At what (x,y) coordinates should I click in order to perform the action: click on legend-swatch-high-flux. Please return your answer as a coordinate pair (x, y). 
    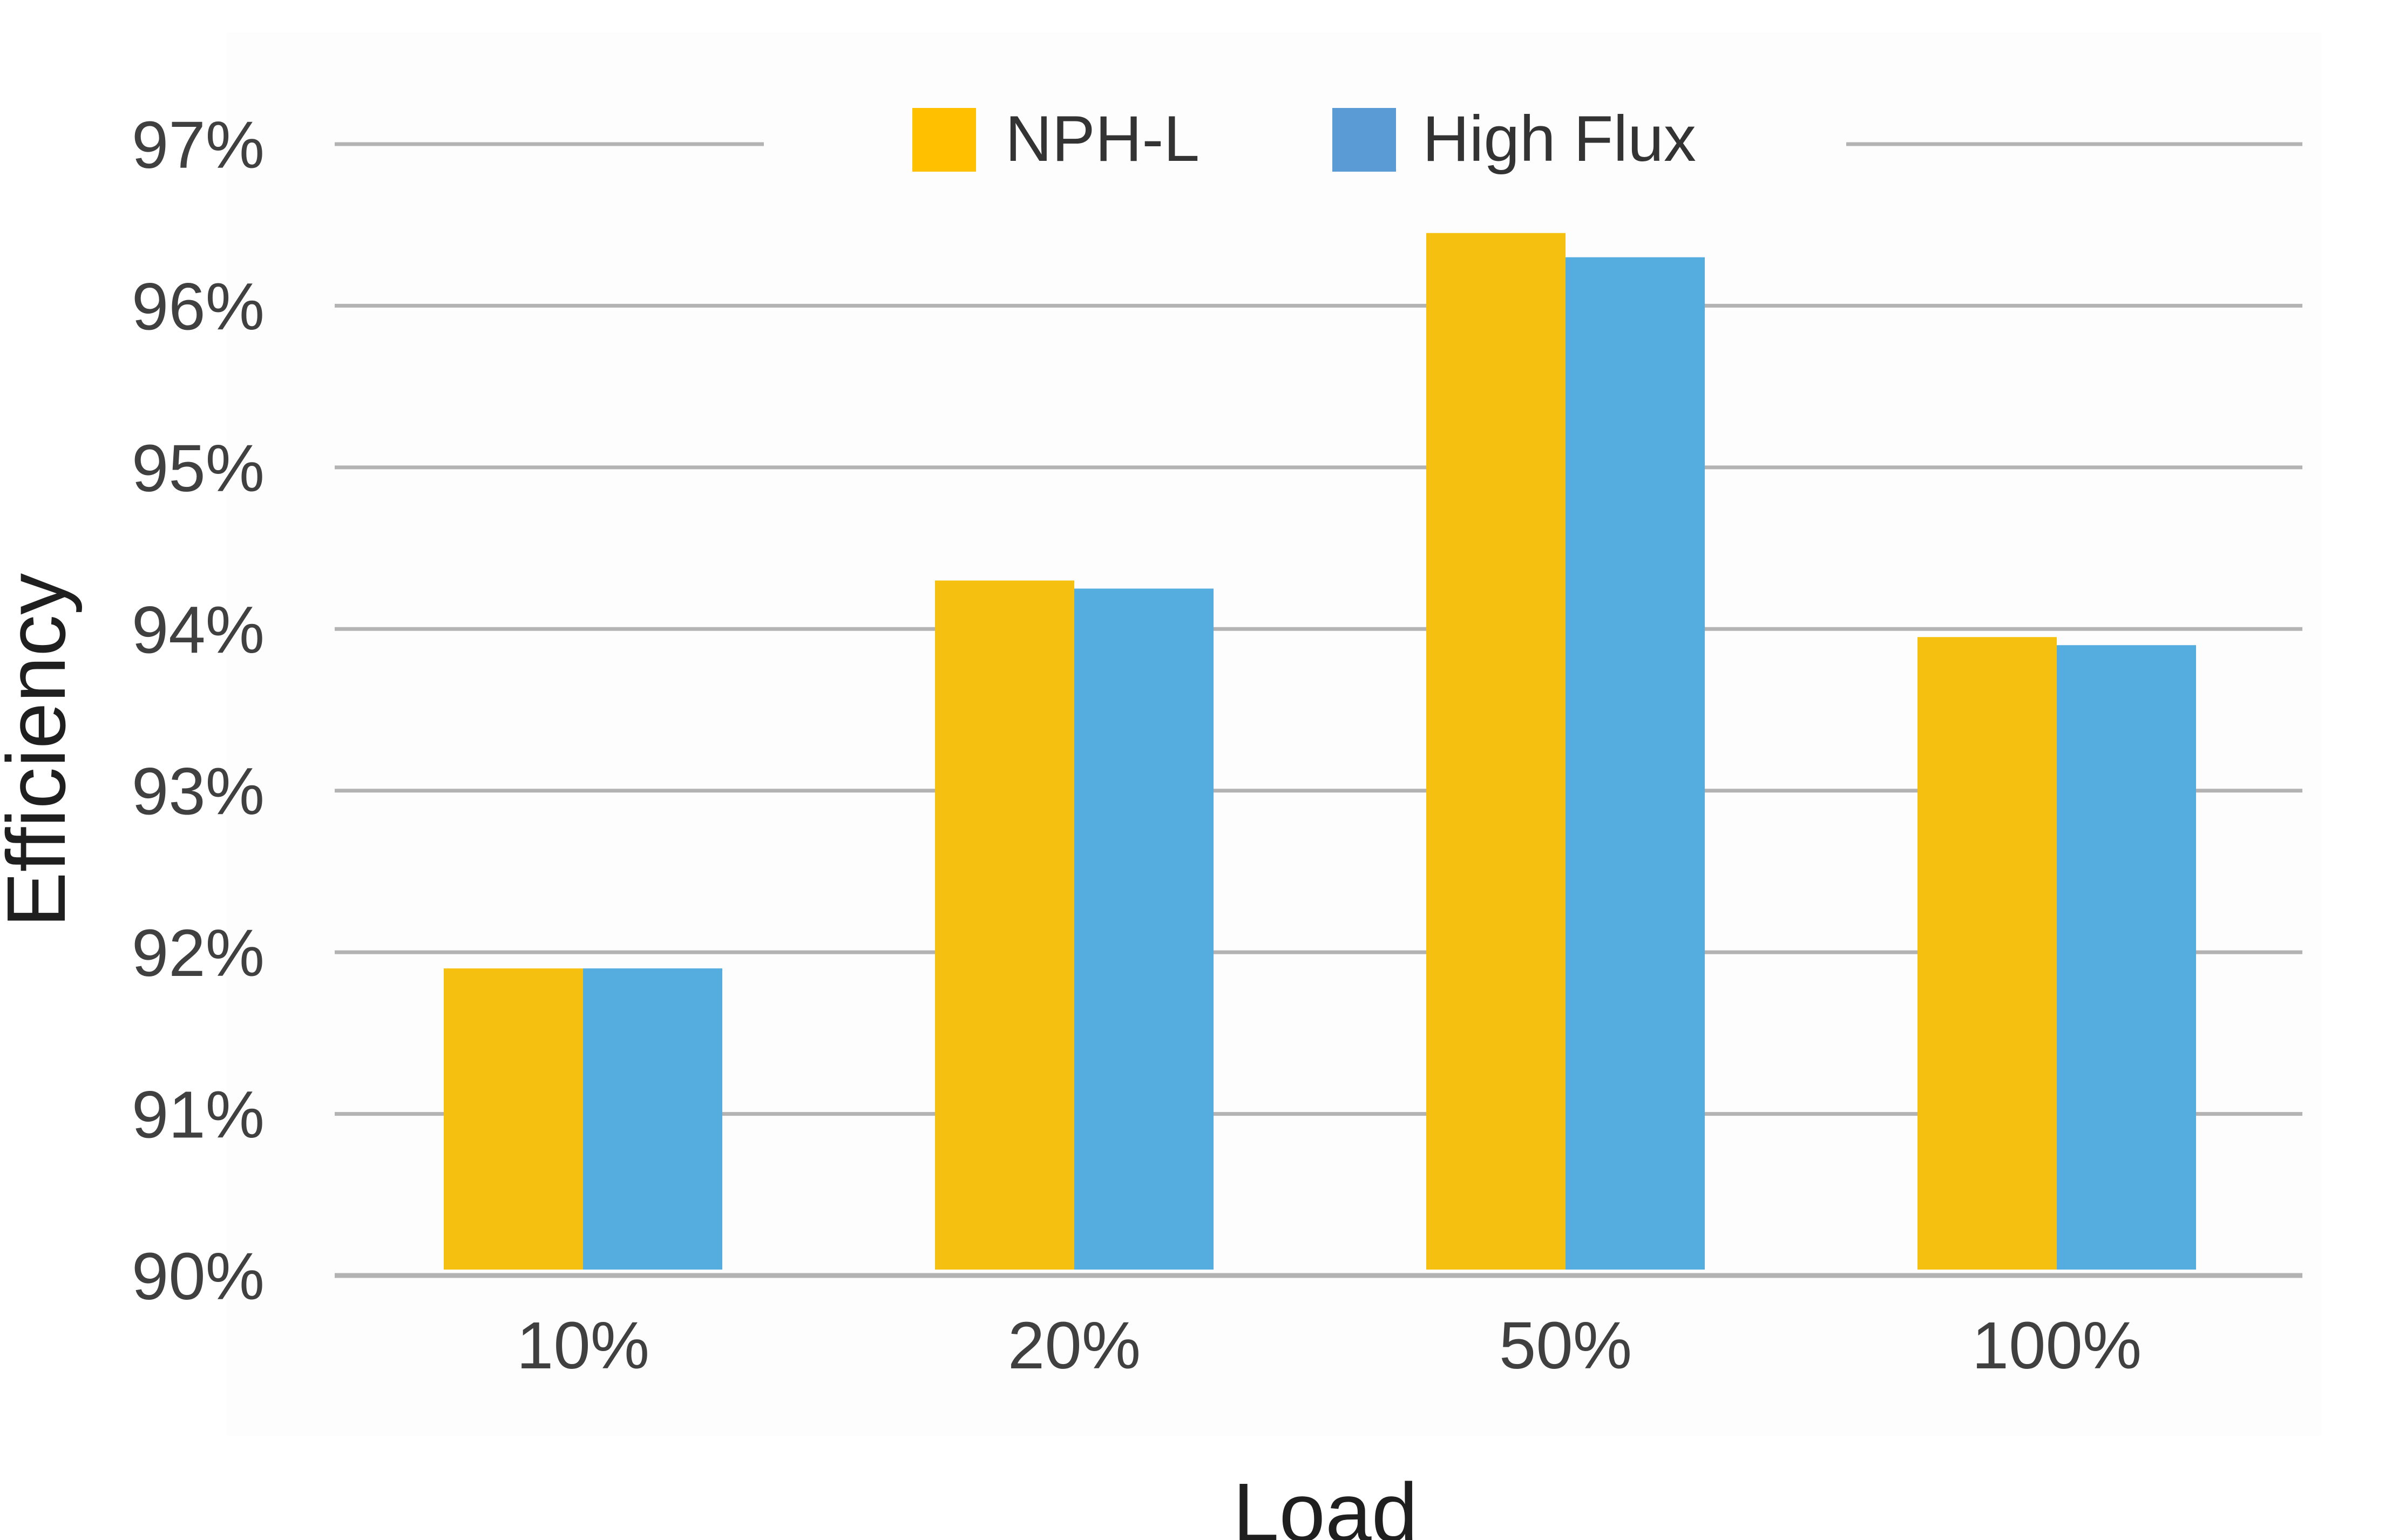
    Looking at the image, I should click on (1364, 140).